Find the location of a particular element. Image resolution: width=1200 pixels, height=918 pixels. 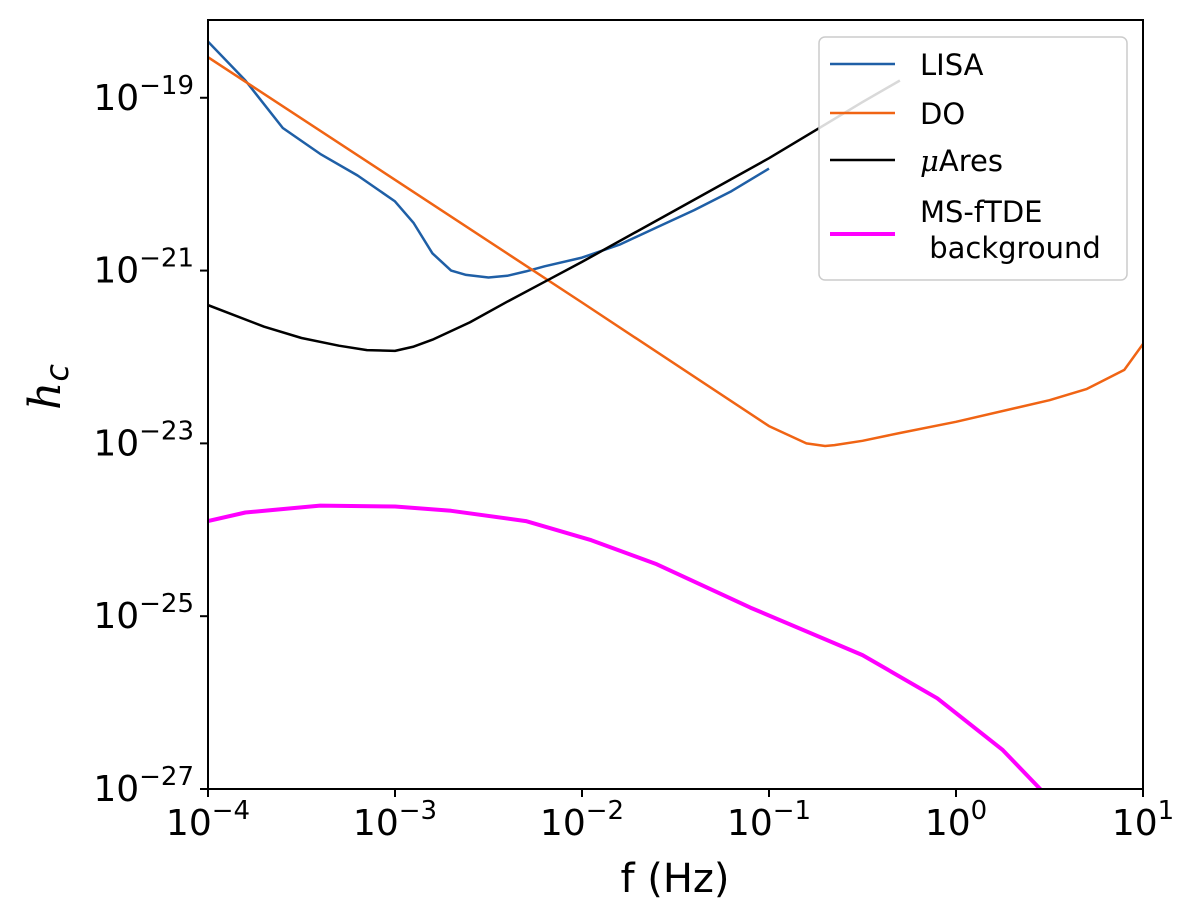

y-tick-label: 10−19 is located at coordinates (143, 95).